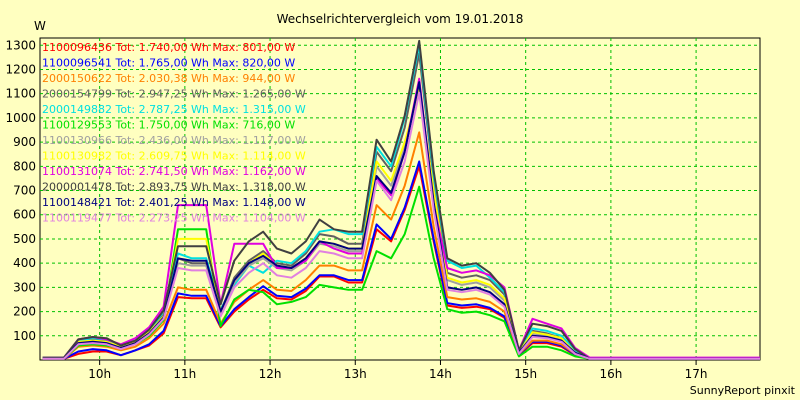 The image size is (800, 400). Describe the element at coordinates (24, 336) in the screenshot. I see `y-tick-label: 100` at that location.